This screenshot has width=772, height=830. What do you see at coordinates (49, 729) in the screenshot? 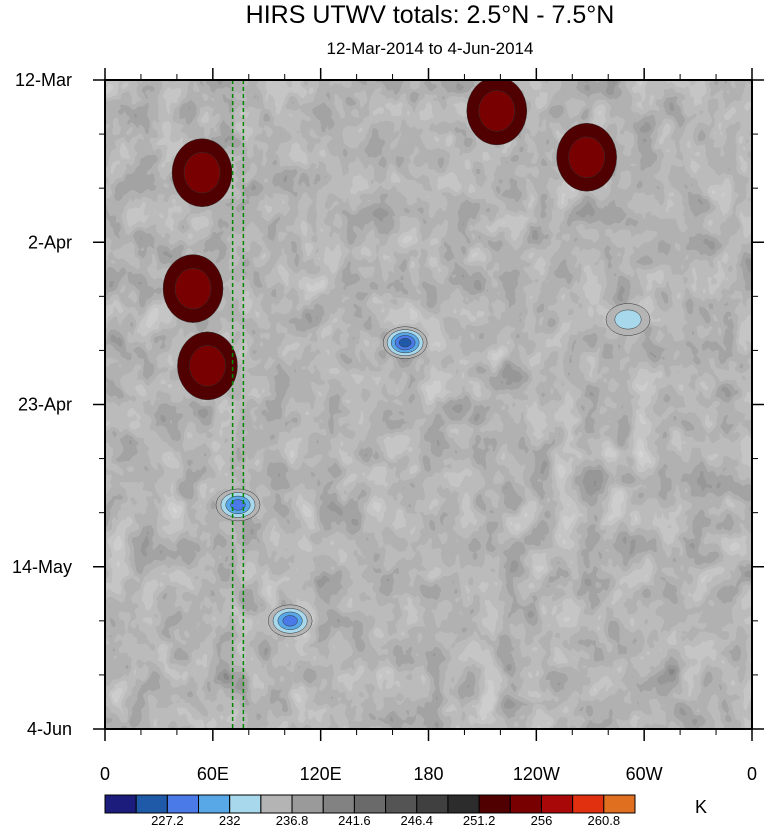
I see `y-tick-label: 4-Jun` at bounding box center [49, 729].